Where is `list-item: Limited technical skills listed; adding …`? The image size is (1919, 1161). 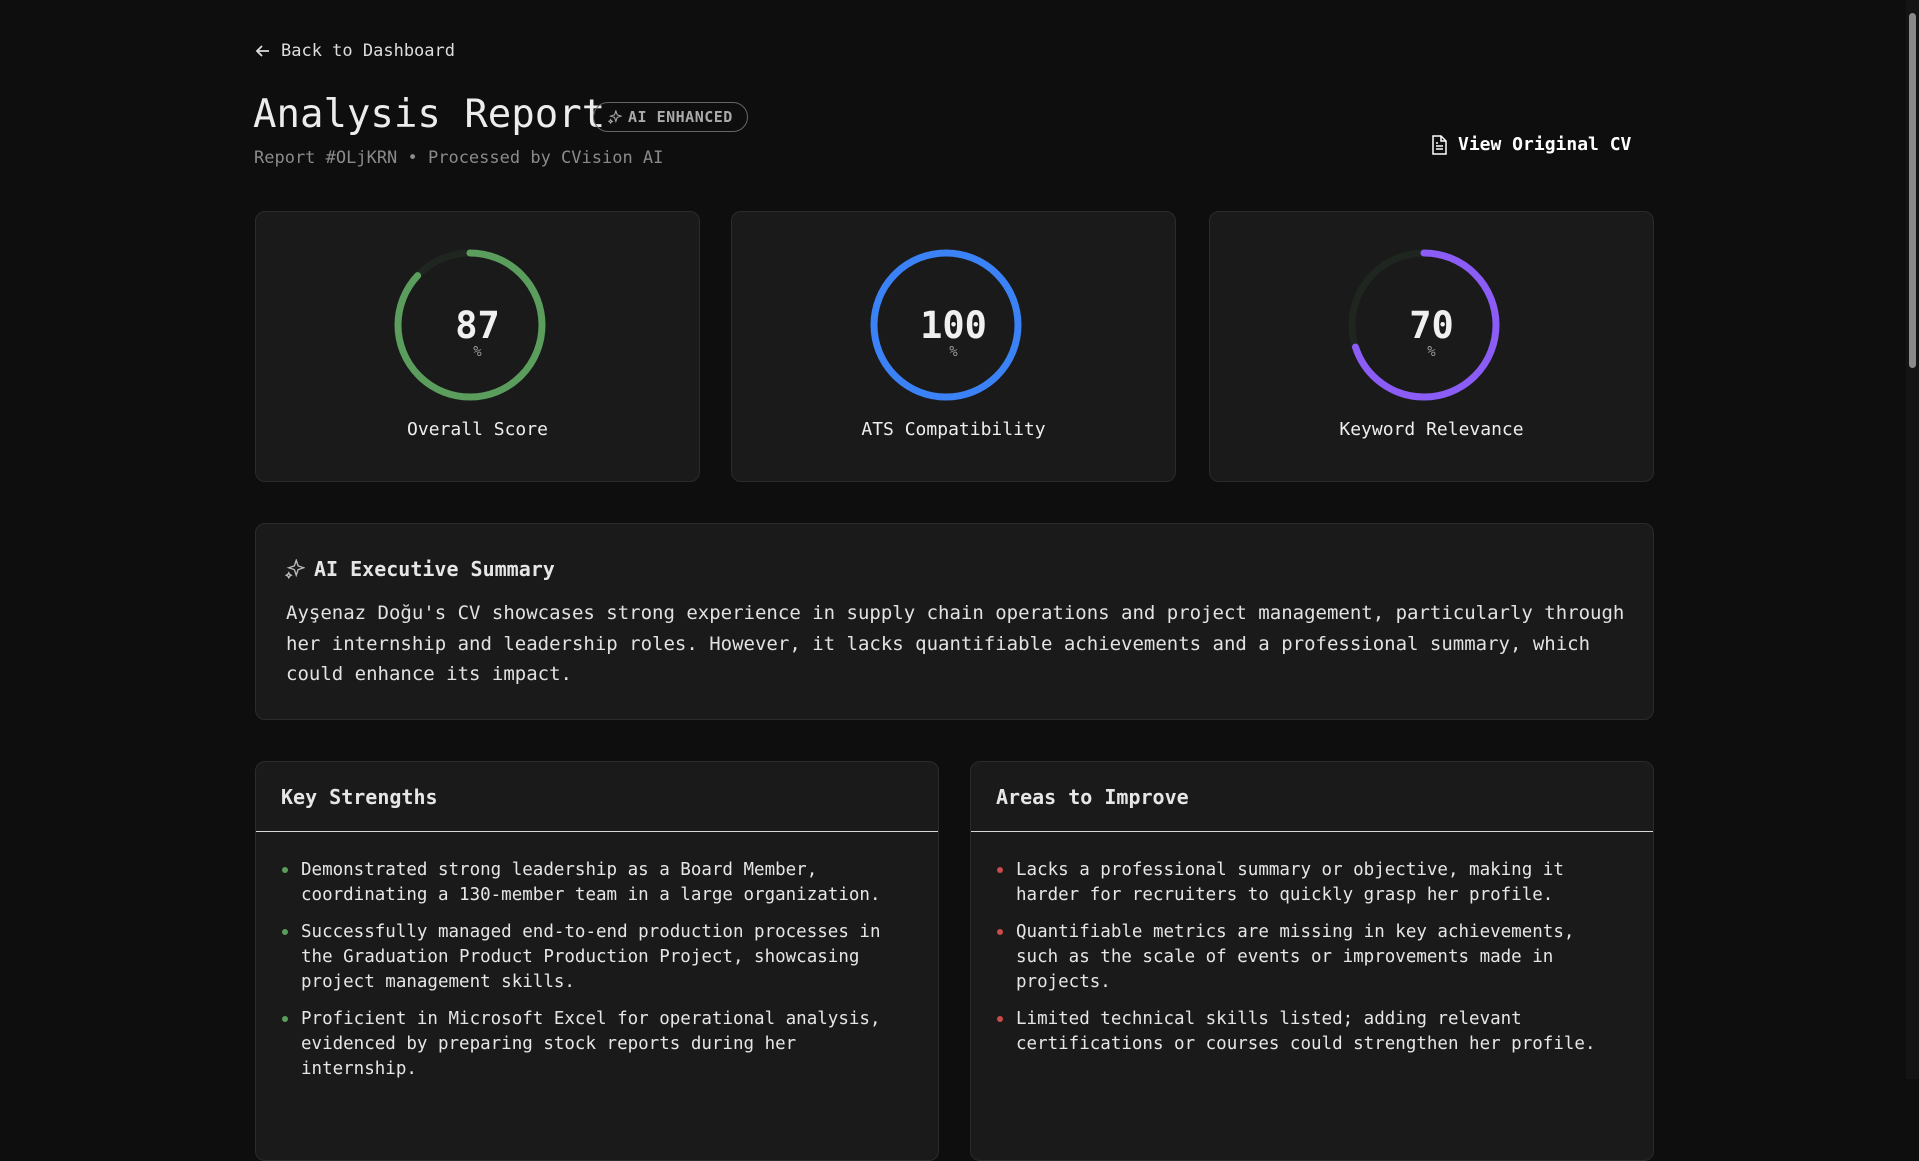 list-item: Limited technical skills listed; adding … is located at coordinates (1304, 1032).